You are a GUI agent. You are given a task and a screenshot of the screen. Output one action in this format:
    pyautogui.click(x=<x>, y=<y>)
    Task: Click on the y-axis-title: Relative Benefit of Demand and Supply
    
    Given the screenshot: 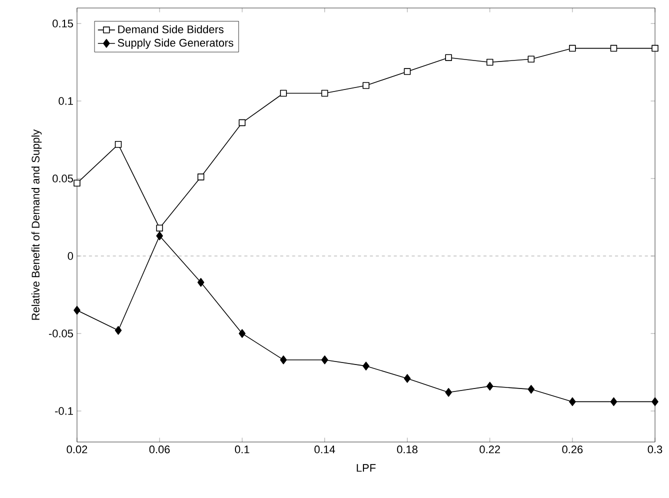 What is the action you would take?
    pyautogui.click(x=36, y=224)
    